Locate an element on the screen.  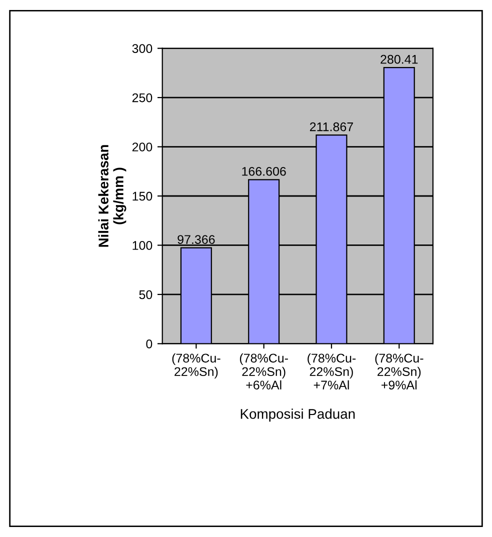
x-axis-title: Komposisi Paduan is located at coordinates (297, 415).